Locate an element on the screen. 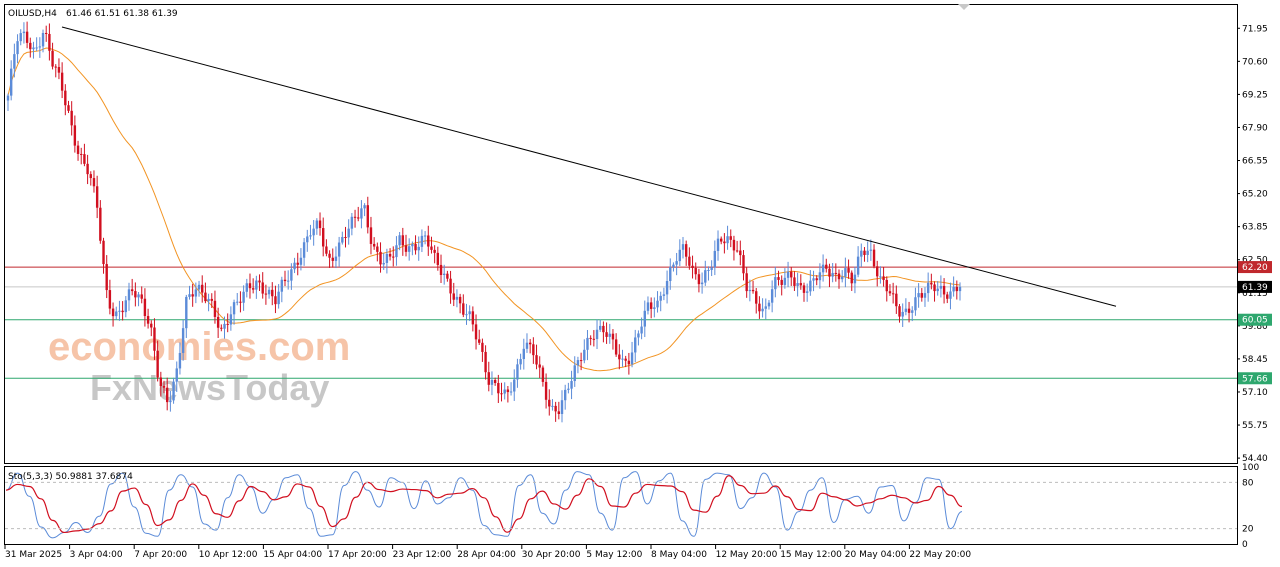 This screenshot has width=1280, height=567. resistance-label-bg is located at coordinates (1255, 267).